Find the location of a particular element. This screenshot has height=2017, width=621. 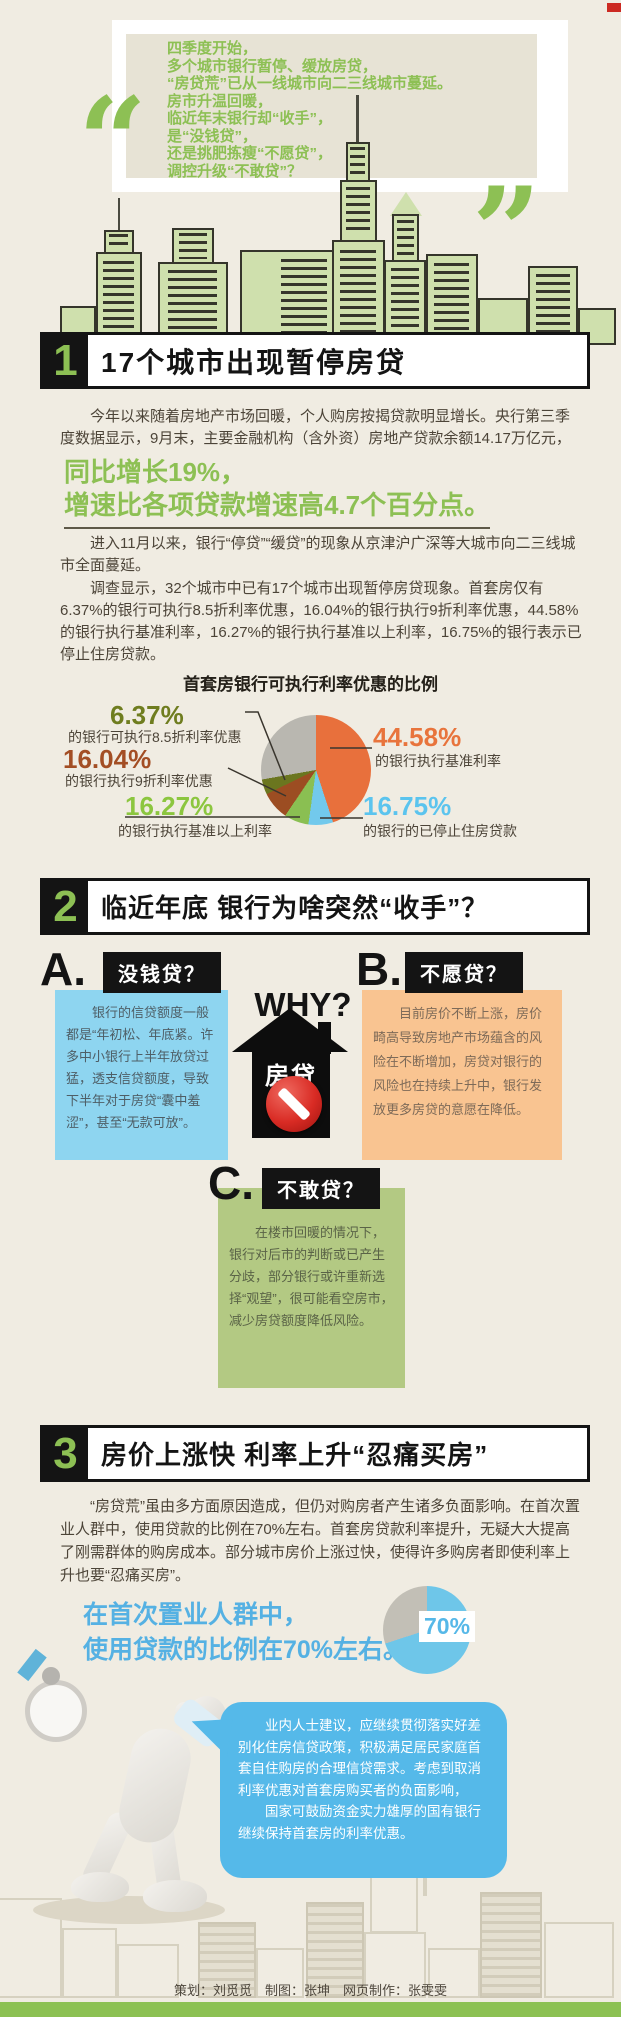

quote-line: 还是挑肥拣瘦“不愿贷”， is located at coordinates (250, 153).